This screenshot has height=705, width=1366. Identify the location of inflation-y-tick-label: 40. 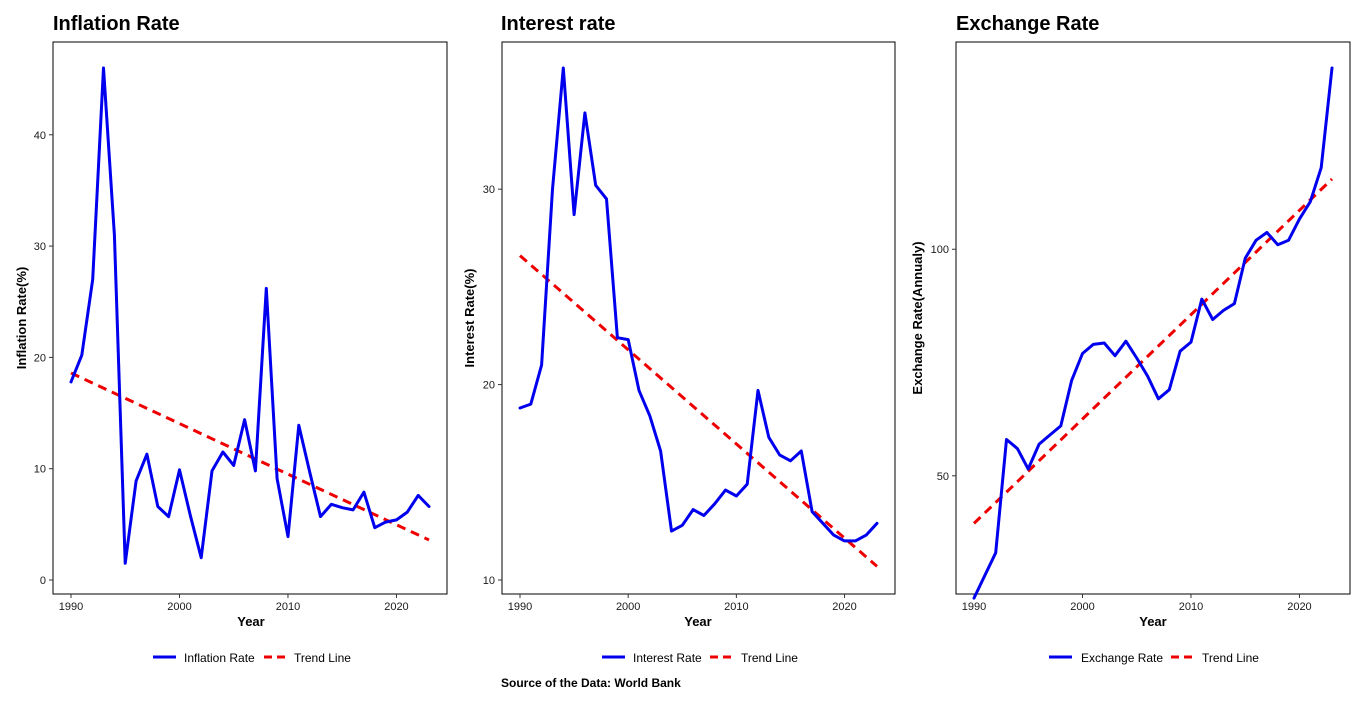
(40, 136).